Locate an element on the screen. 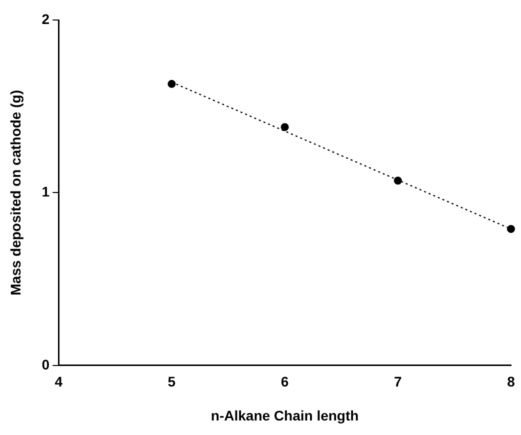 Image resolution: width=521 pixels, height=435 pixels. x-tick-label: 4 is located at coordinates (58, 382).